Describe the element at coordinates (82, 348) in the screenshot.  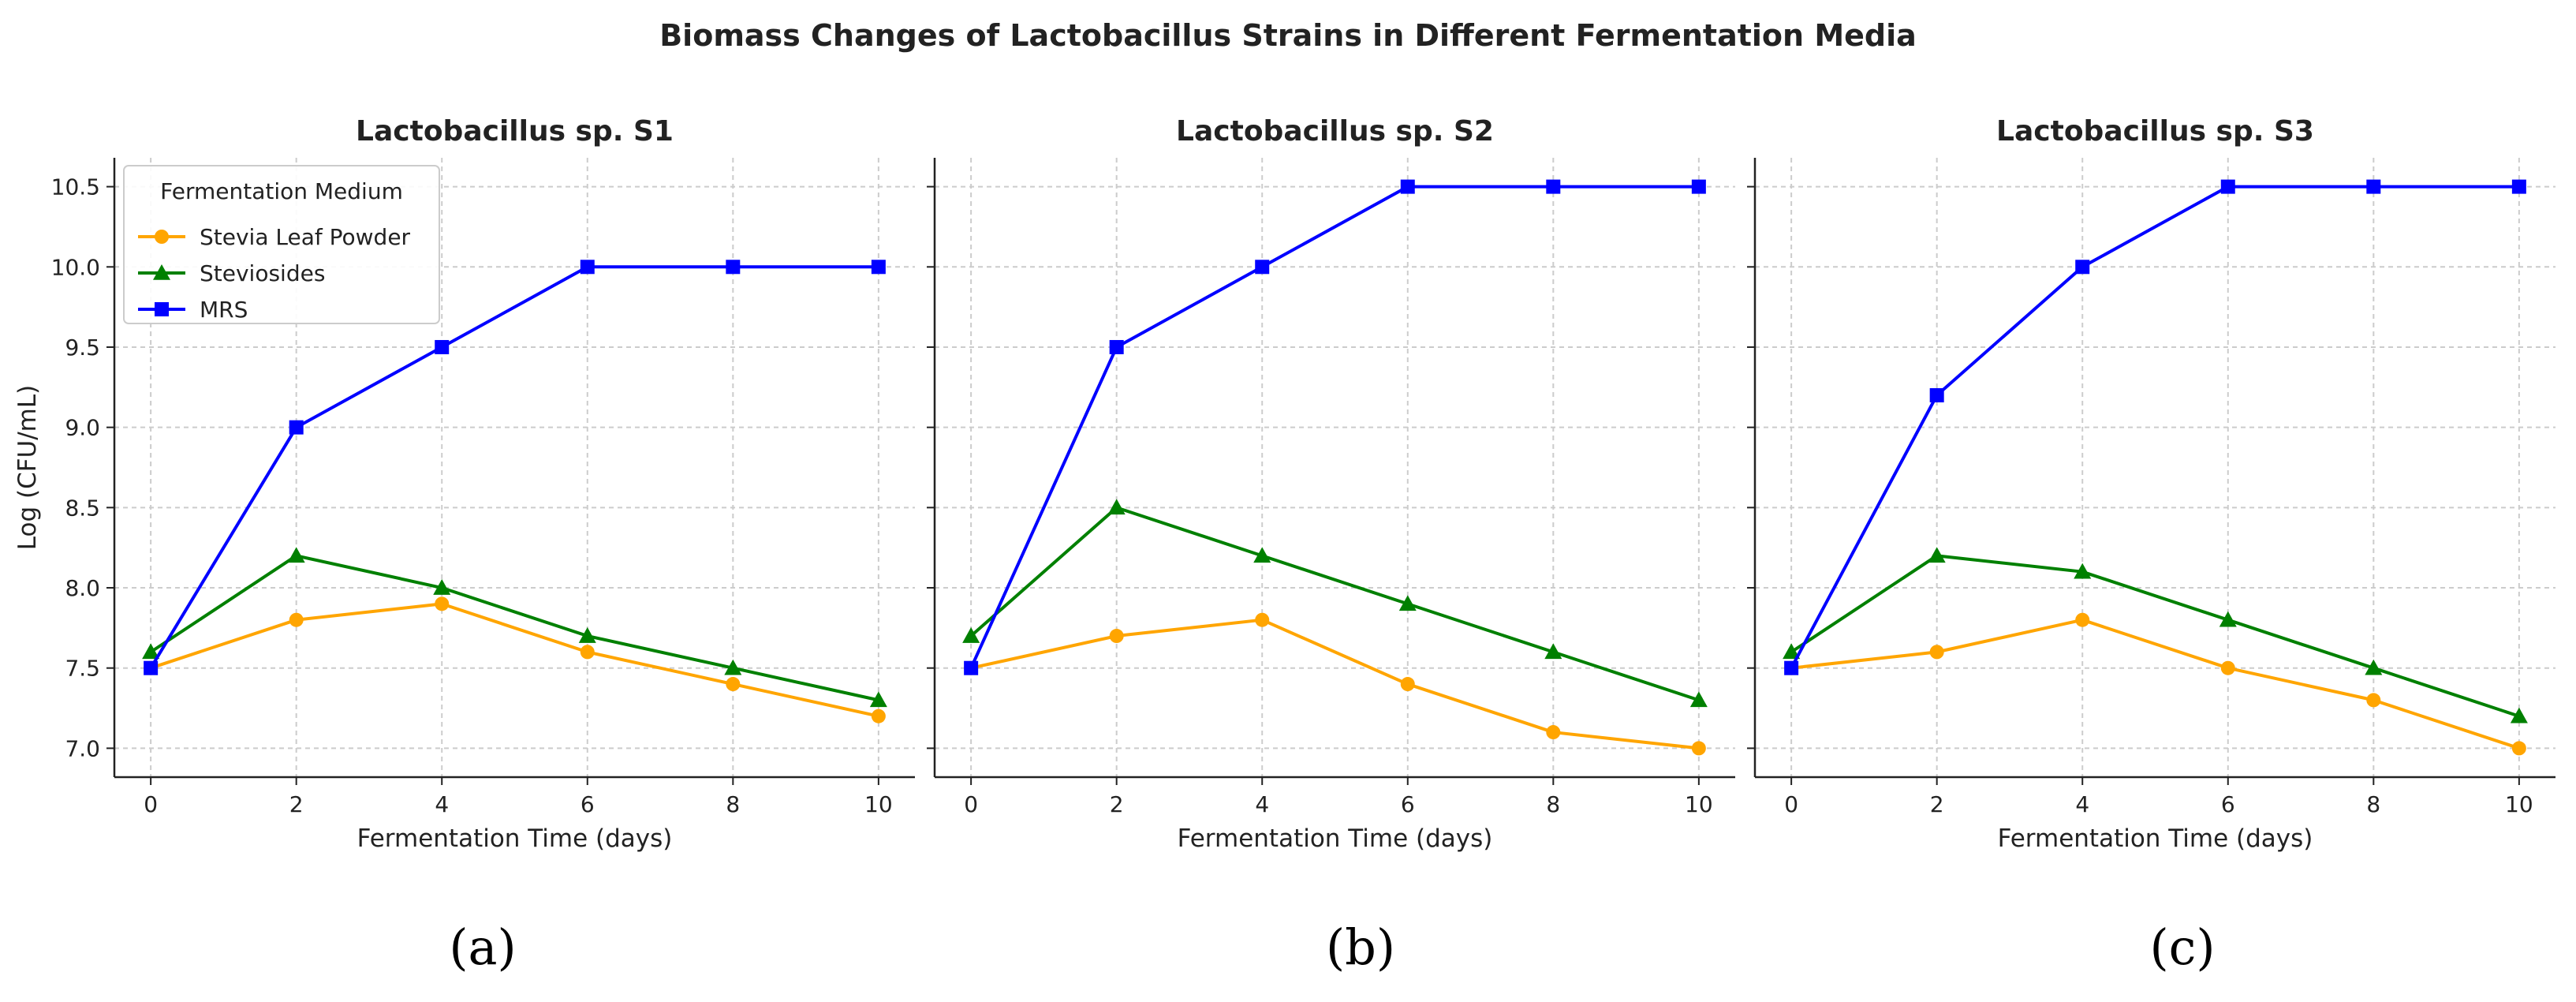
I see `y-tick-label: 9.5` at that location.